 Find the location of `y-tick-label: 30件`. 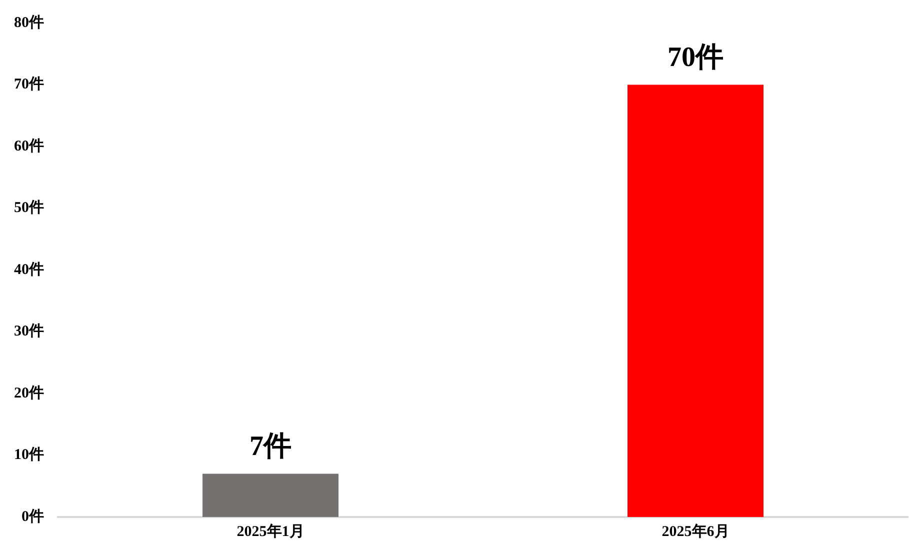

y-tick-label: 30件 is located at coordinates (29, 331).